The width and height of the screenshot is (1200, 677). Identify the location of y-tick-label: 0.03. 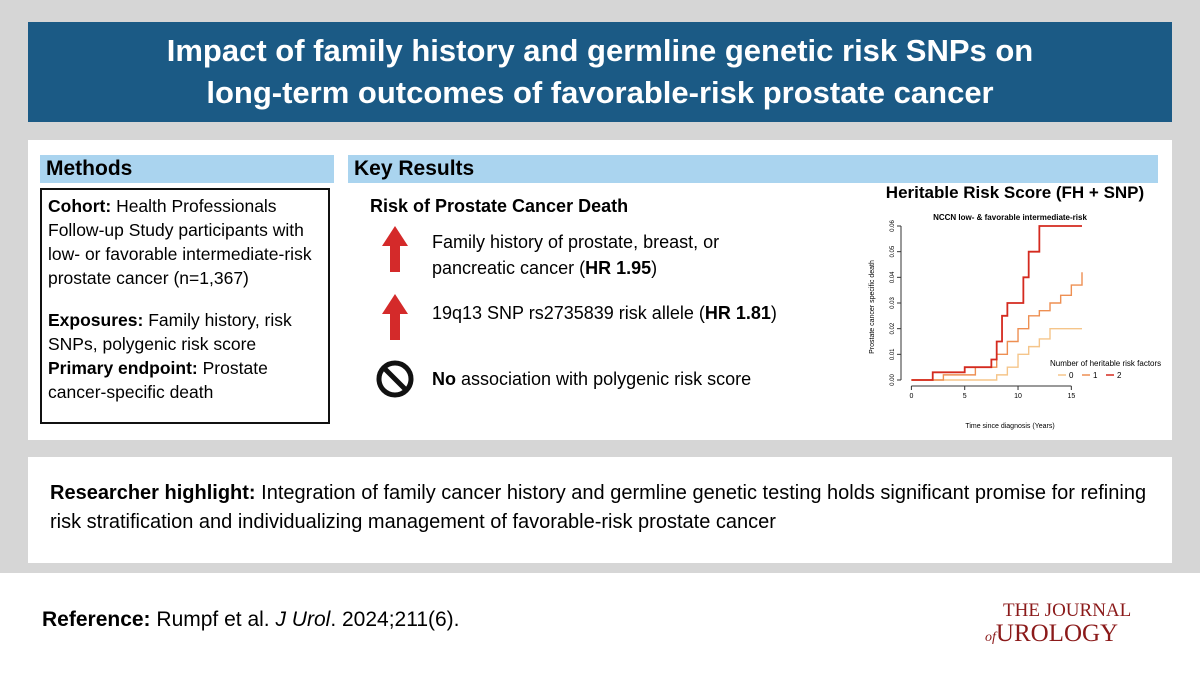
(893, 303).